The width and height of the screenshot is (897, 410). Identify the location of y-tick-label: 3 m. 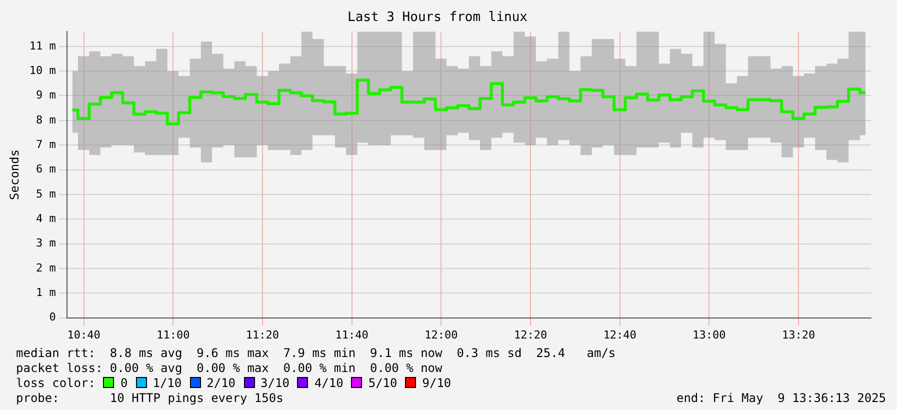
(46, 243).